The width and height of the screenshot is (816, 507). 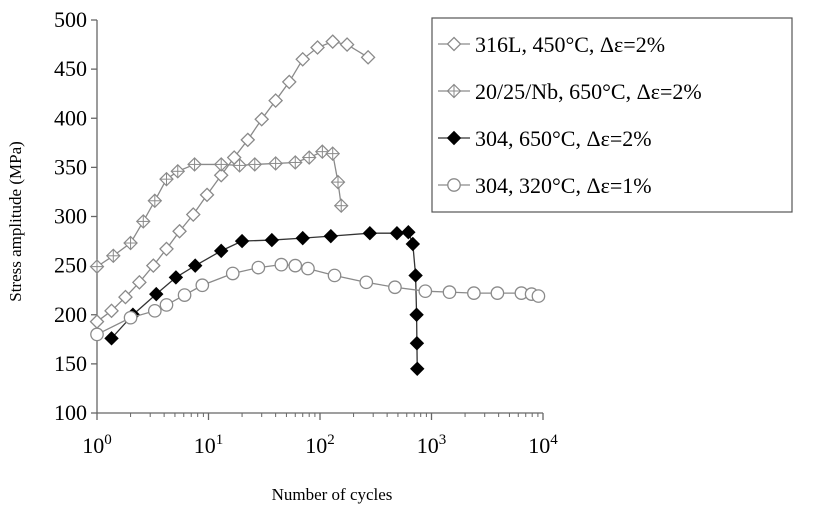 I want to click on legend-label: 304, 650°C, Δε=2%, so click(x=563, y=138).